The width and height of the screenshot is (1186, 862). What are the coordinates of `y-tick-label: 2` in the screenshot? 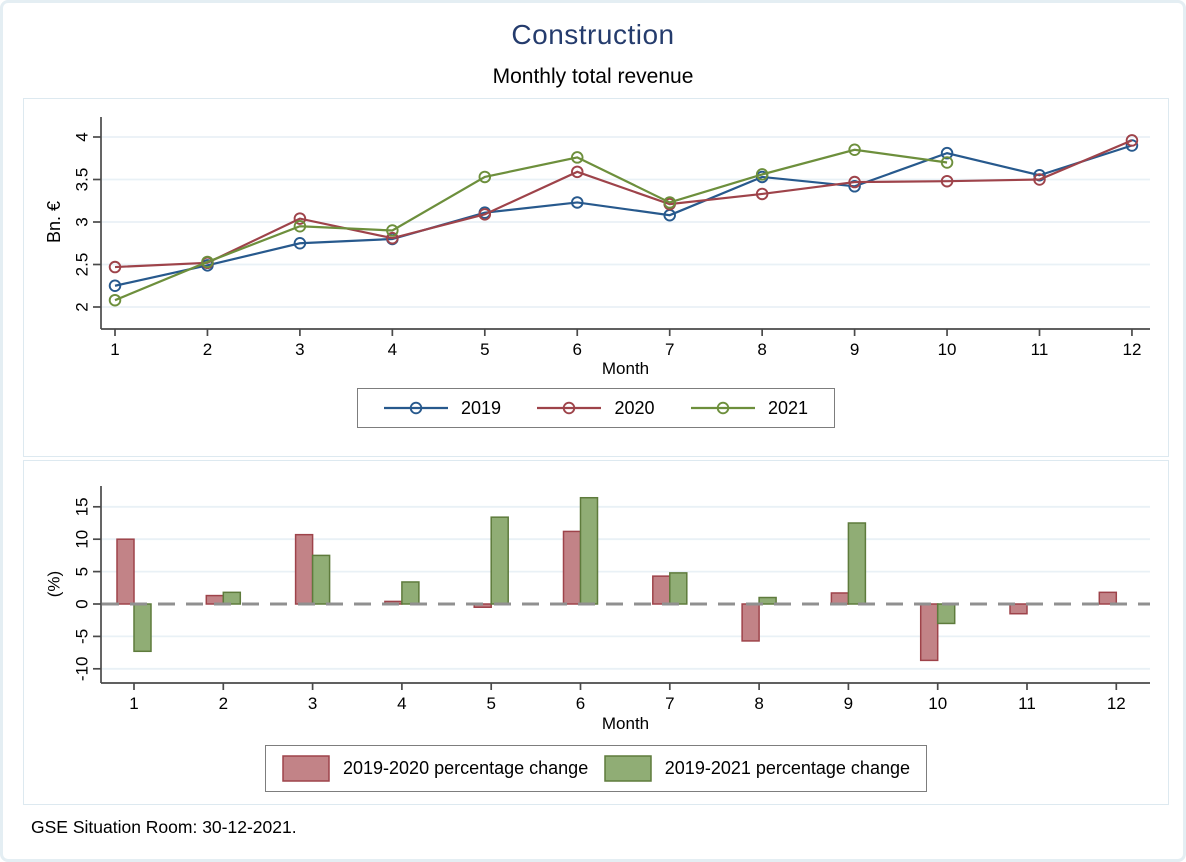 It's located at (82, 306).